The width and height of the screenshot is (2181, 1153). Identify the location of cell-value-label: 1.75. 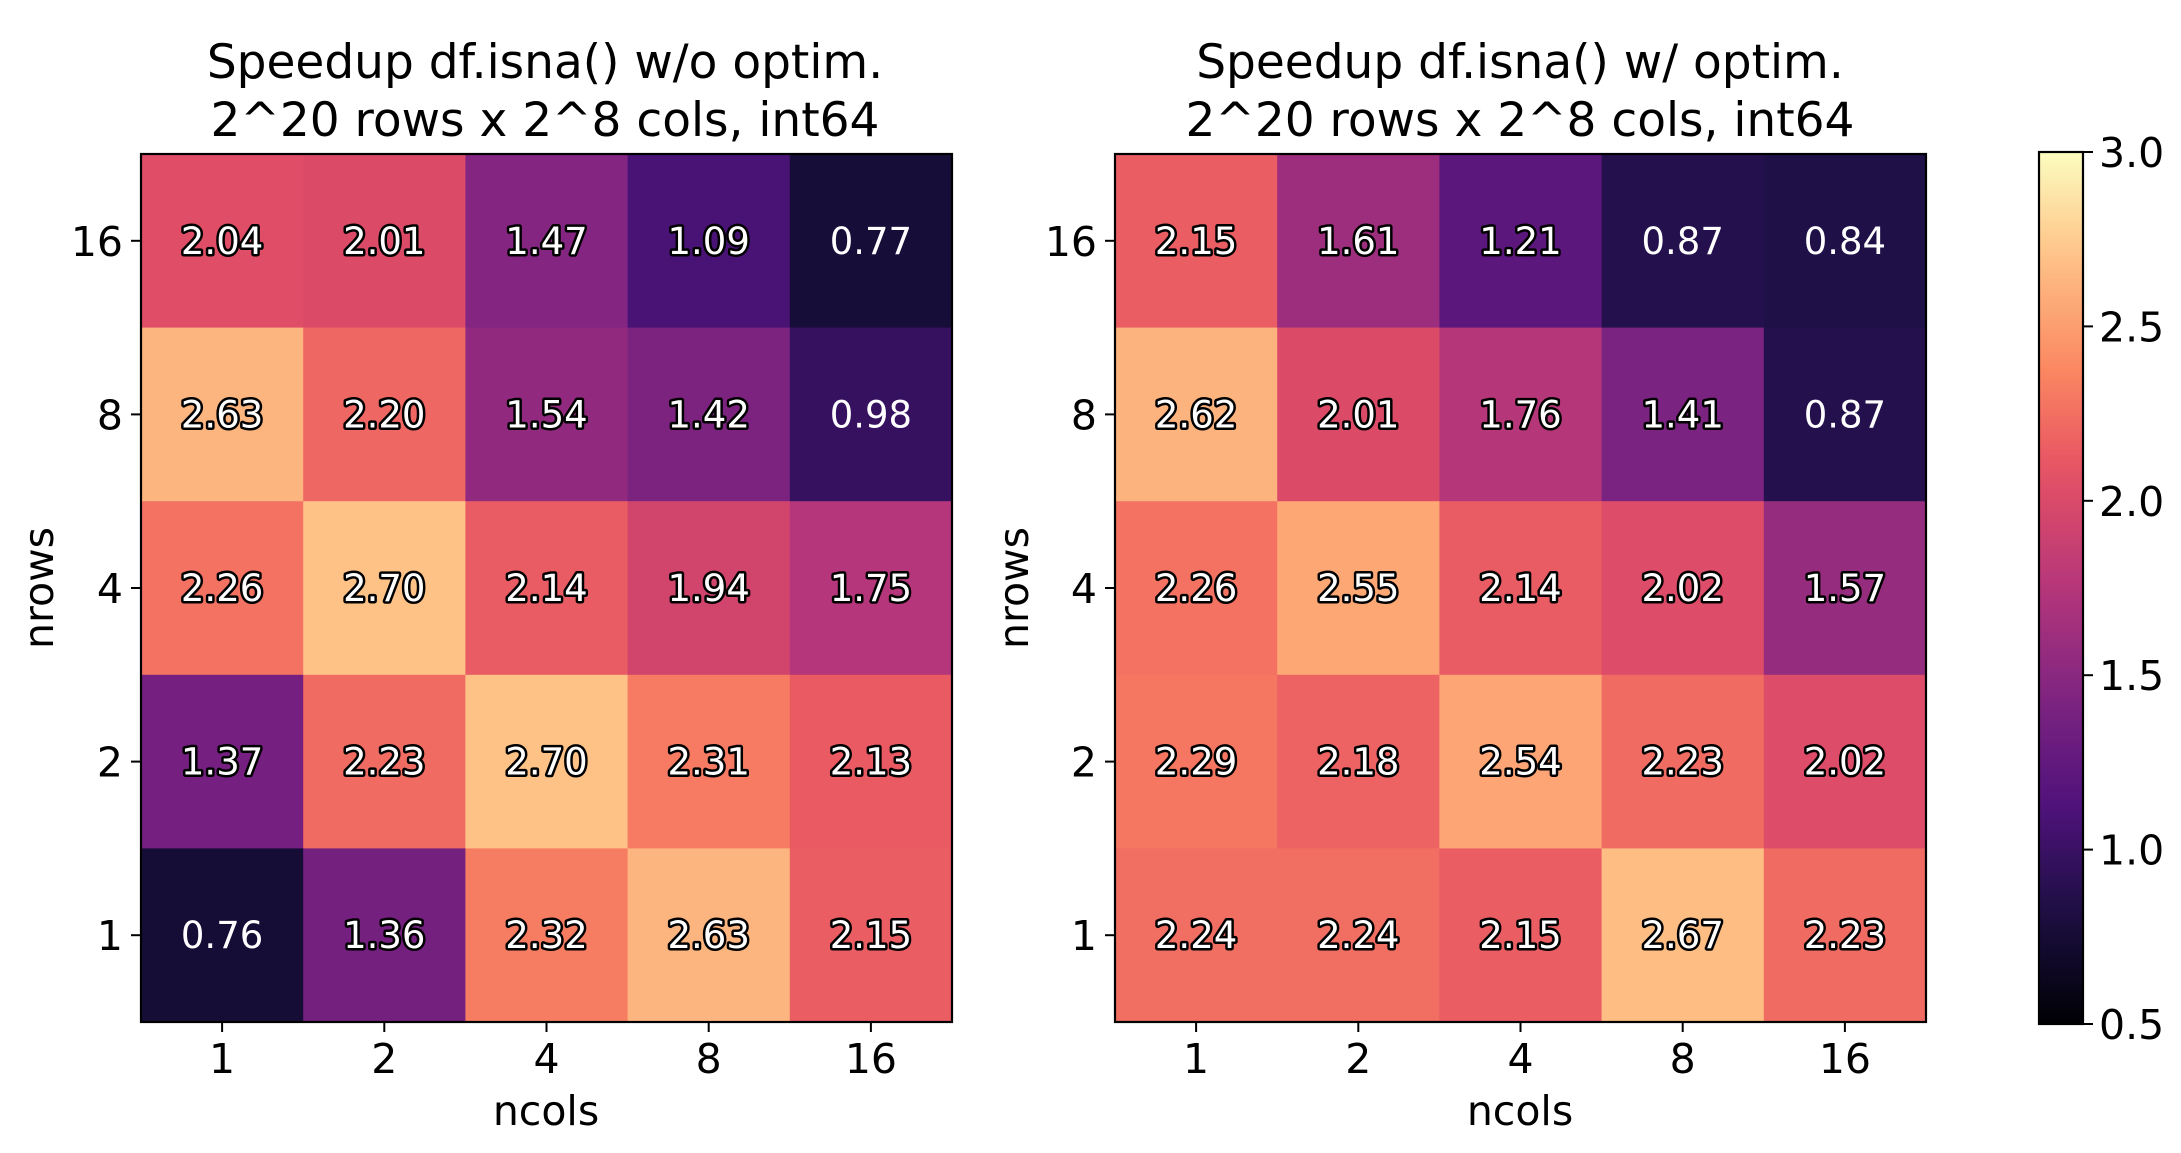
(871, 588).